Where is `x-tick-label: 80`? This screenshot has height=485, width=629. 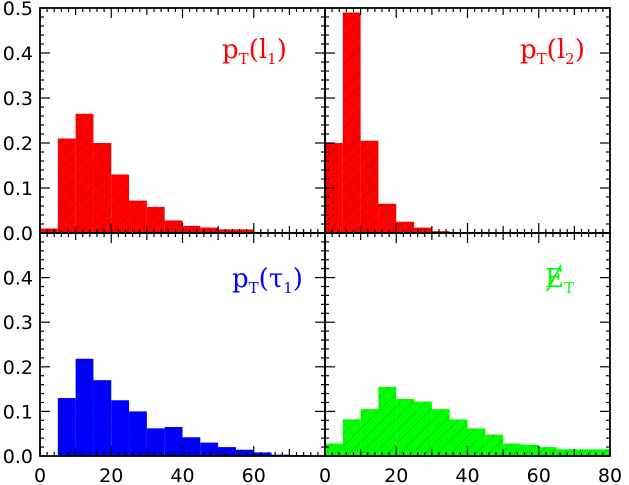
x-tick-label: 80 is located at coordinates (610, 475).